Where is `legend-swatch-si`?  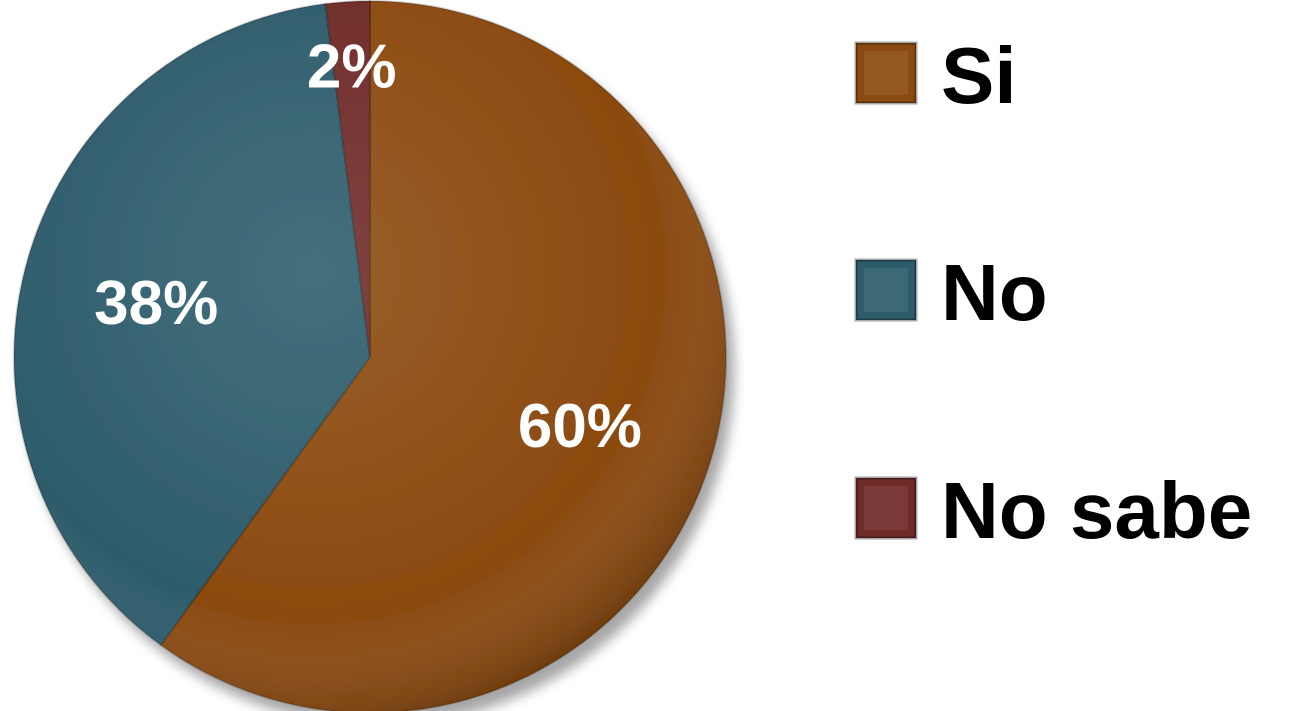 legend-swatch-si is located at coordinates (886, 73).